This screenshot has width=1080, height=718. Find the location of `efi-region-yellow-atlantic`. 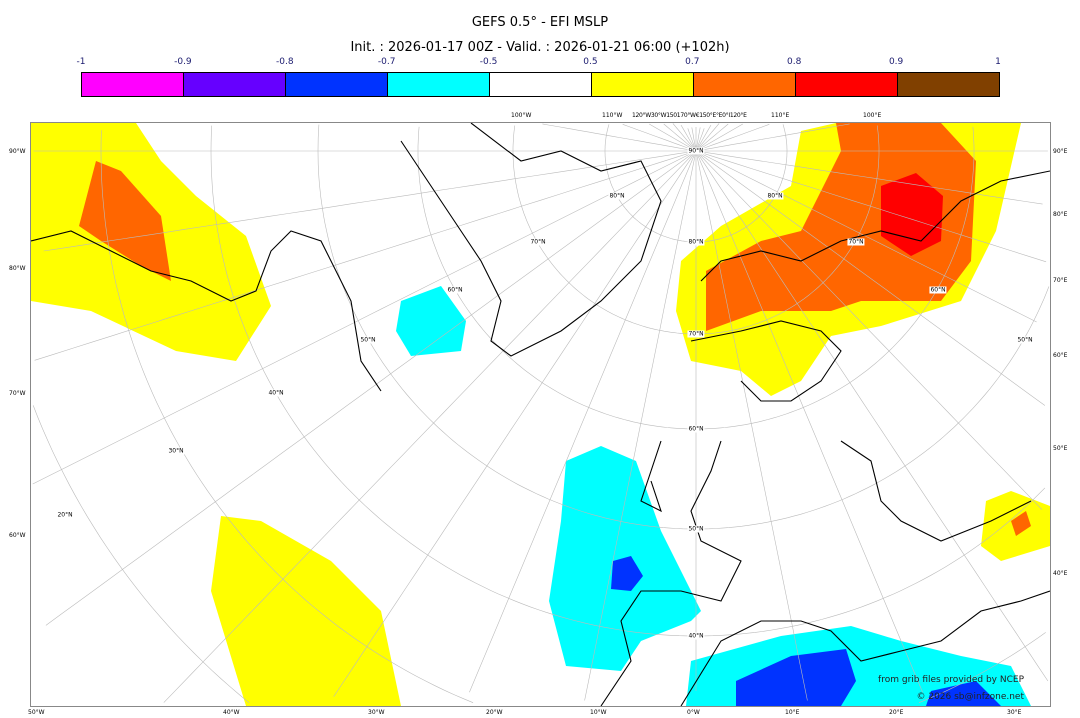

efi-region-yellow-atlantic is located at coordinates (306, 611).